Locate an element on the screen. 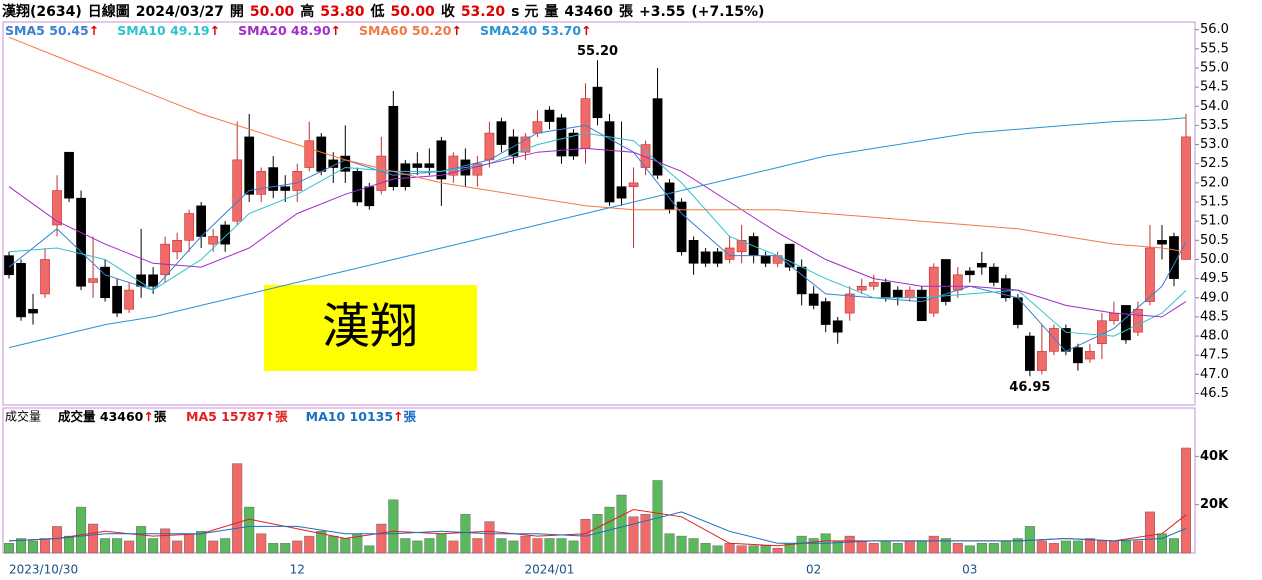  y-tick-label: 49.5 is located at coordinates (1214, 278).